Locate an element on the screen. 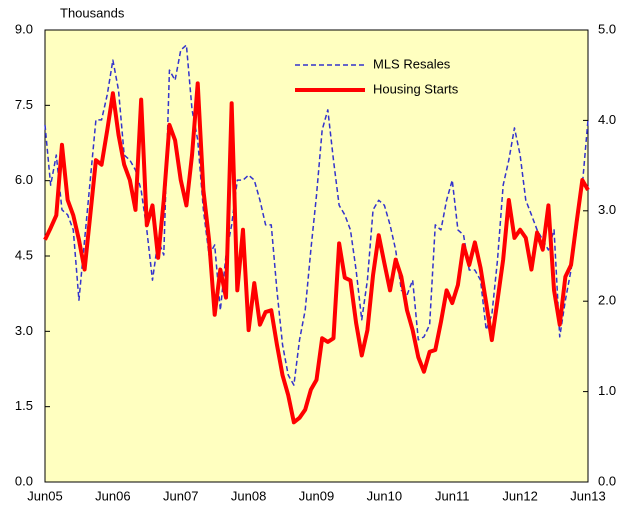  y-tick-label: 4.5 is located at coordinates (24, 254).